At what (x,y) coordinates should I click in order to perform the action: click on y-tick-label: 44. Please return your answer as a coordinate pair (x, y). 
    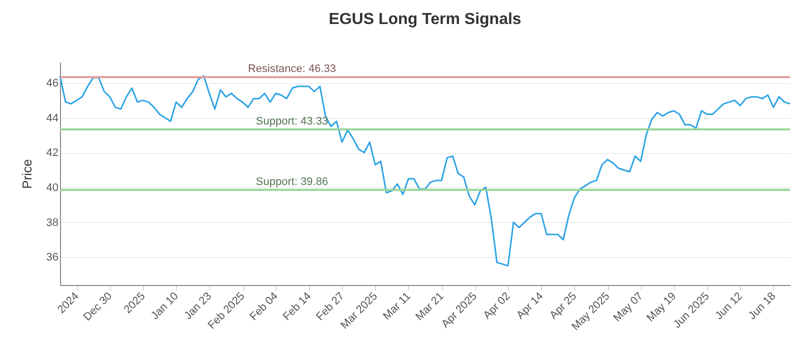
    Looking at the image, I should click on (52, 118).